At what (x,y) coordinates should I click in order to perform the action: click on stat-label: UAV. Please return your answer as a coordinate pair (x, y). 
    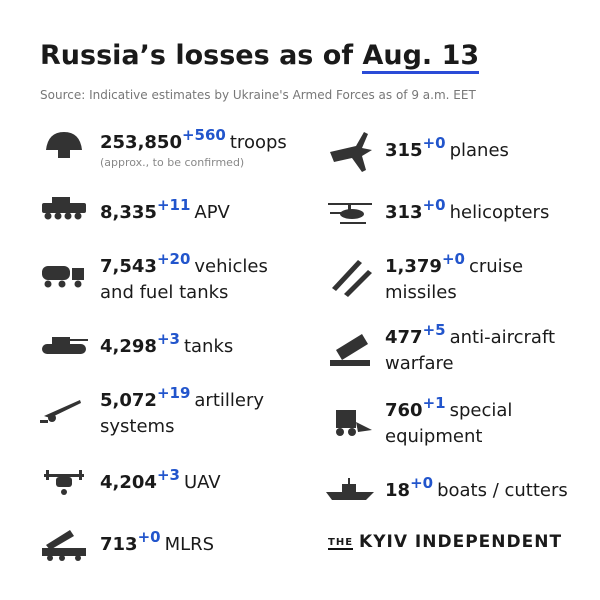
    Looking at the image, I should click on (202, 482).